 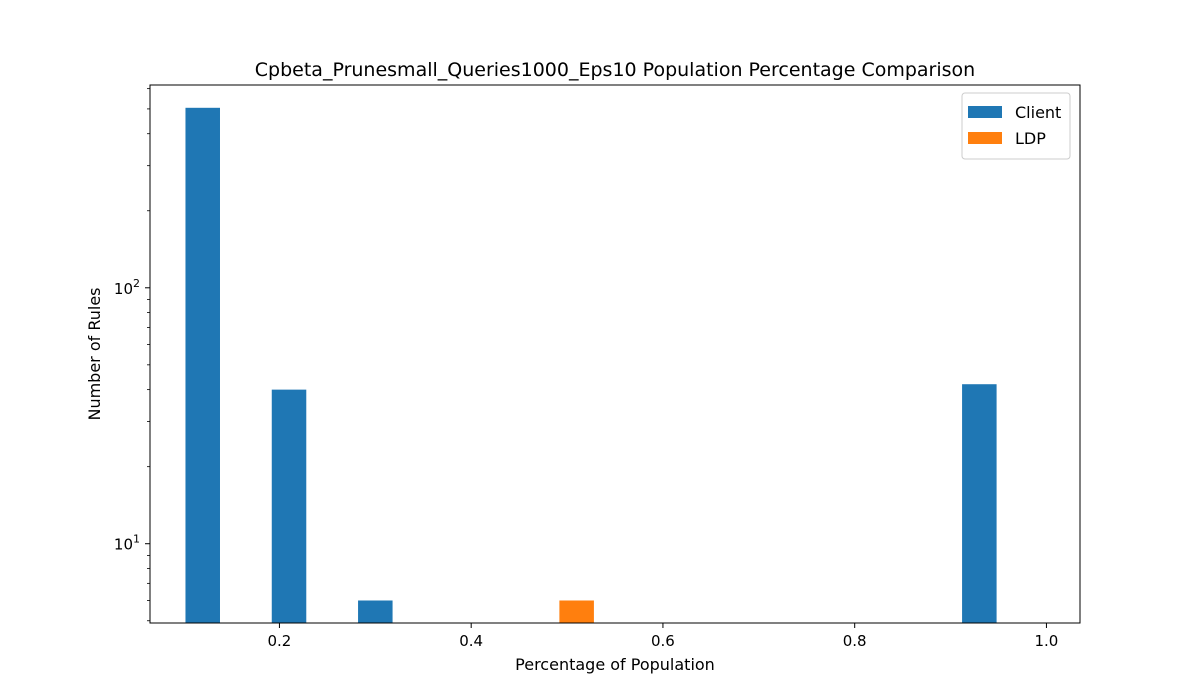 I want to click on legend: Client LDP, so click(x=1016, y=126).